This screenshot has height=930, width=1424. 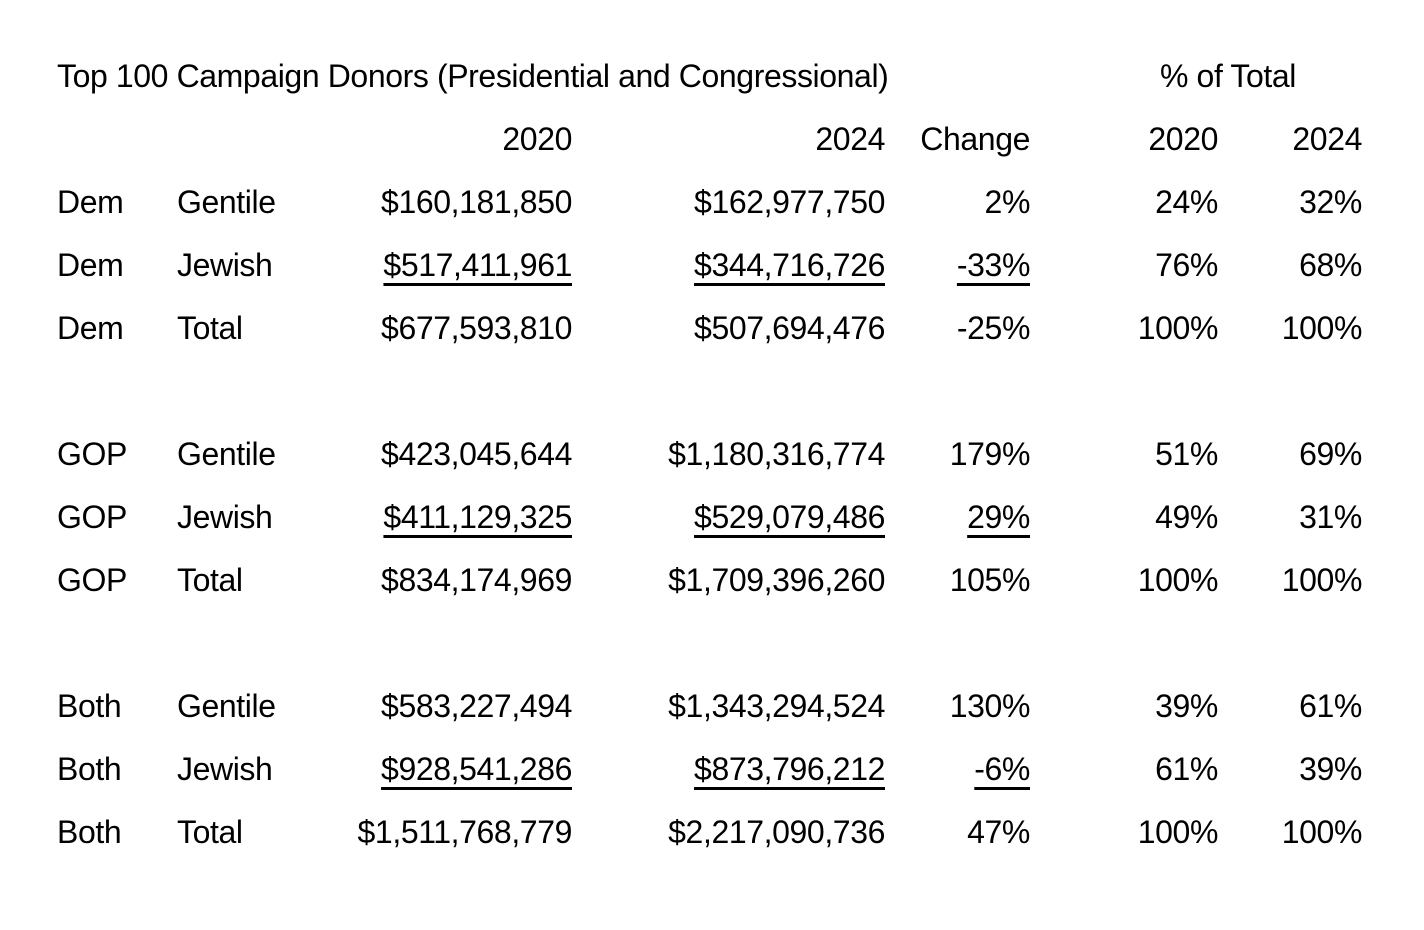 I want to click on cell-change: 47%, so click(x=998, y=832).